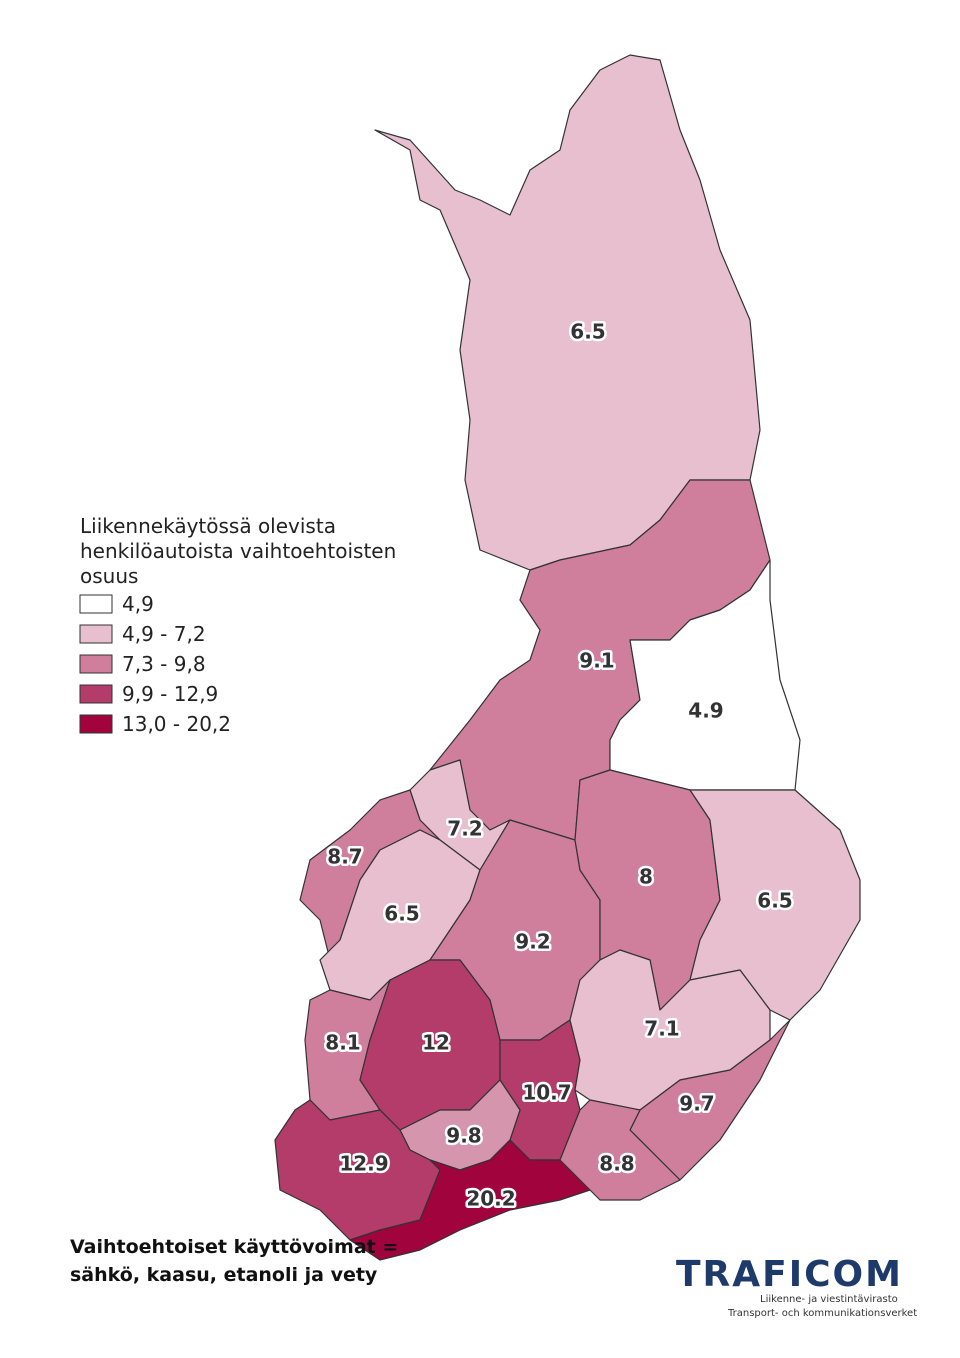  I want to click on logo: TRAFICOM, so click(789, 1274).